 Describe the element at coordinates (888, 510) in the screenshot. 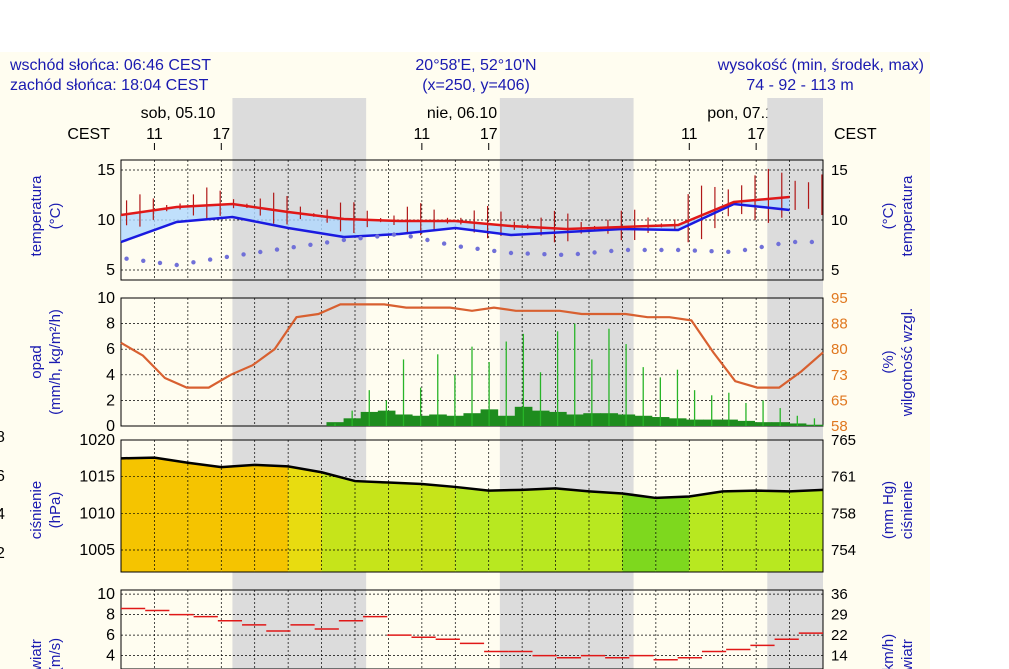

I see `press-ylabel-right-1: (mm Hg)` at that location.